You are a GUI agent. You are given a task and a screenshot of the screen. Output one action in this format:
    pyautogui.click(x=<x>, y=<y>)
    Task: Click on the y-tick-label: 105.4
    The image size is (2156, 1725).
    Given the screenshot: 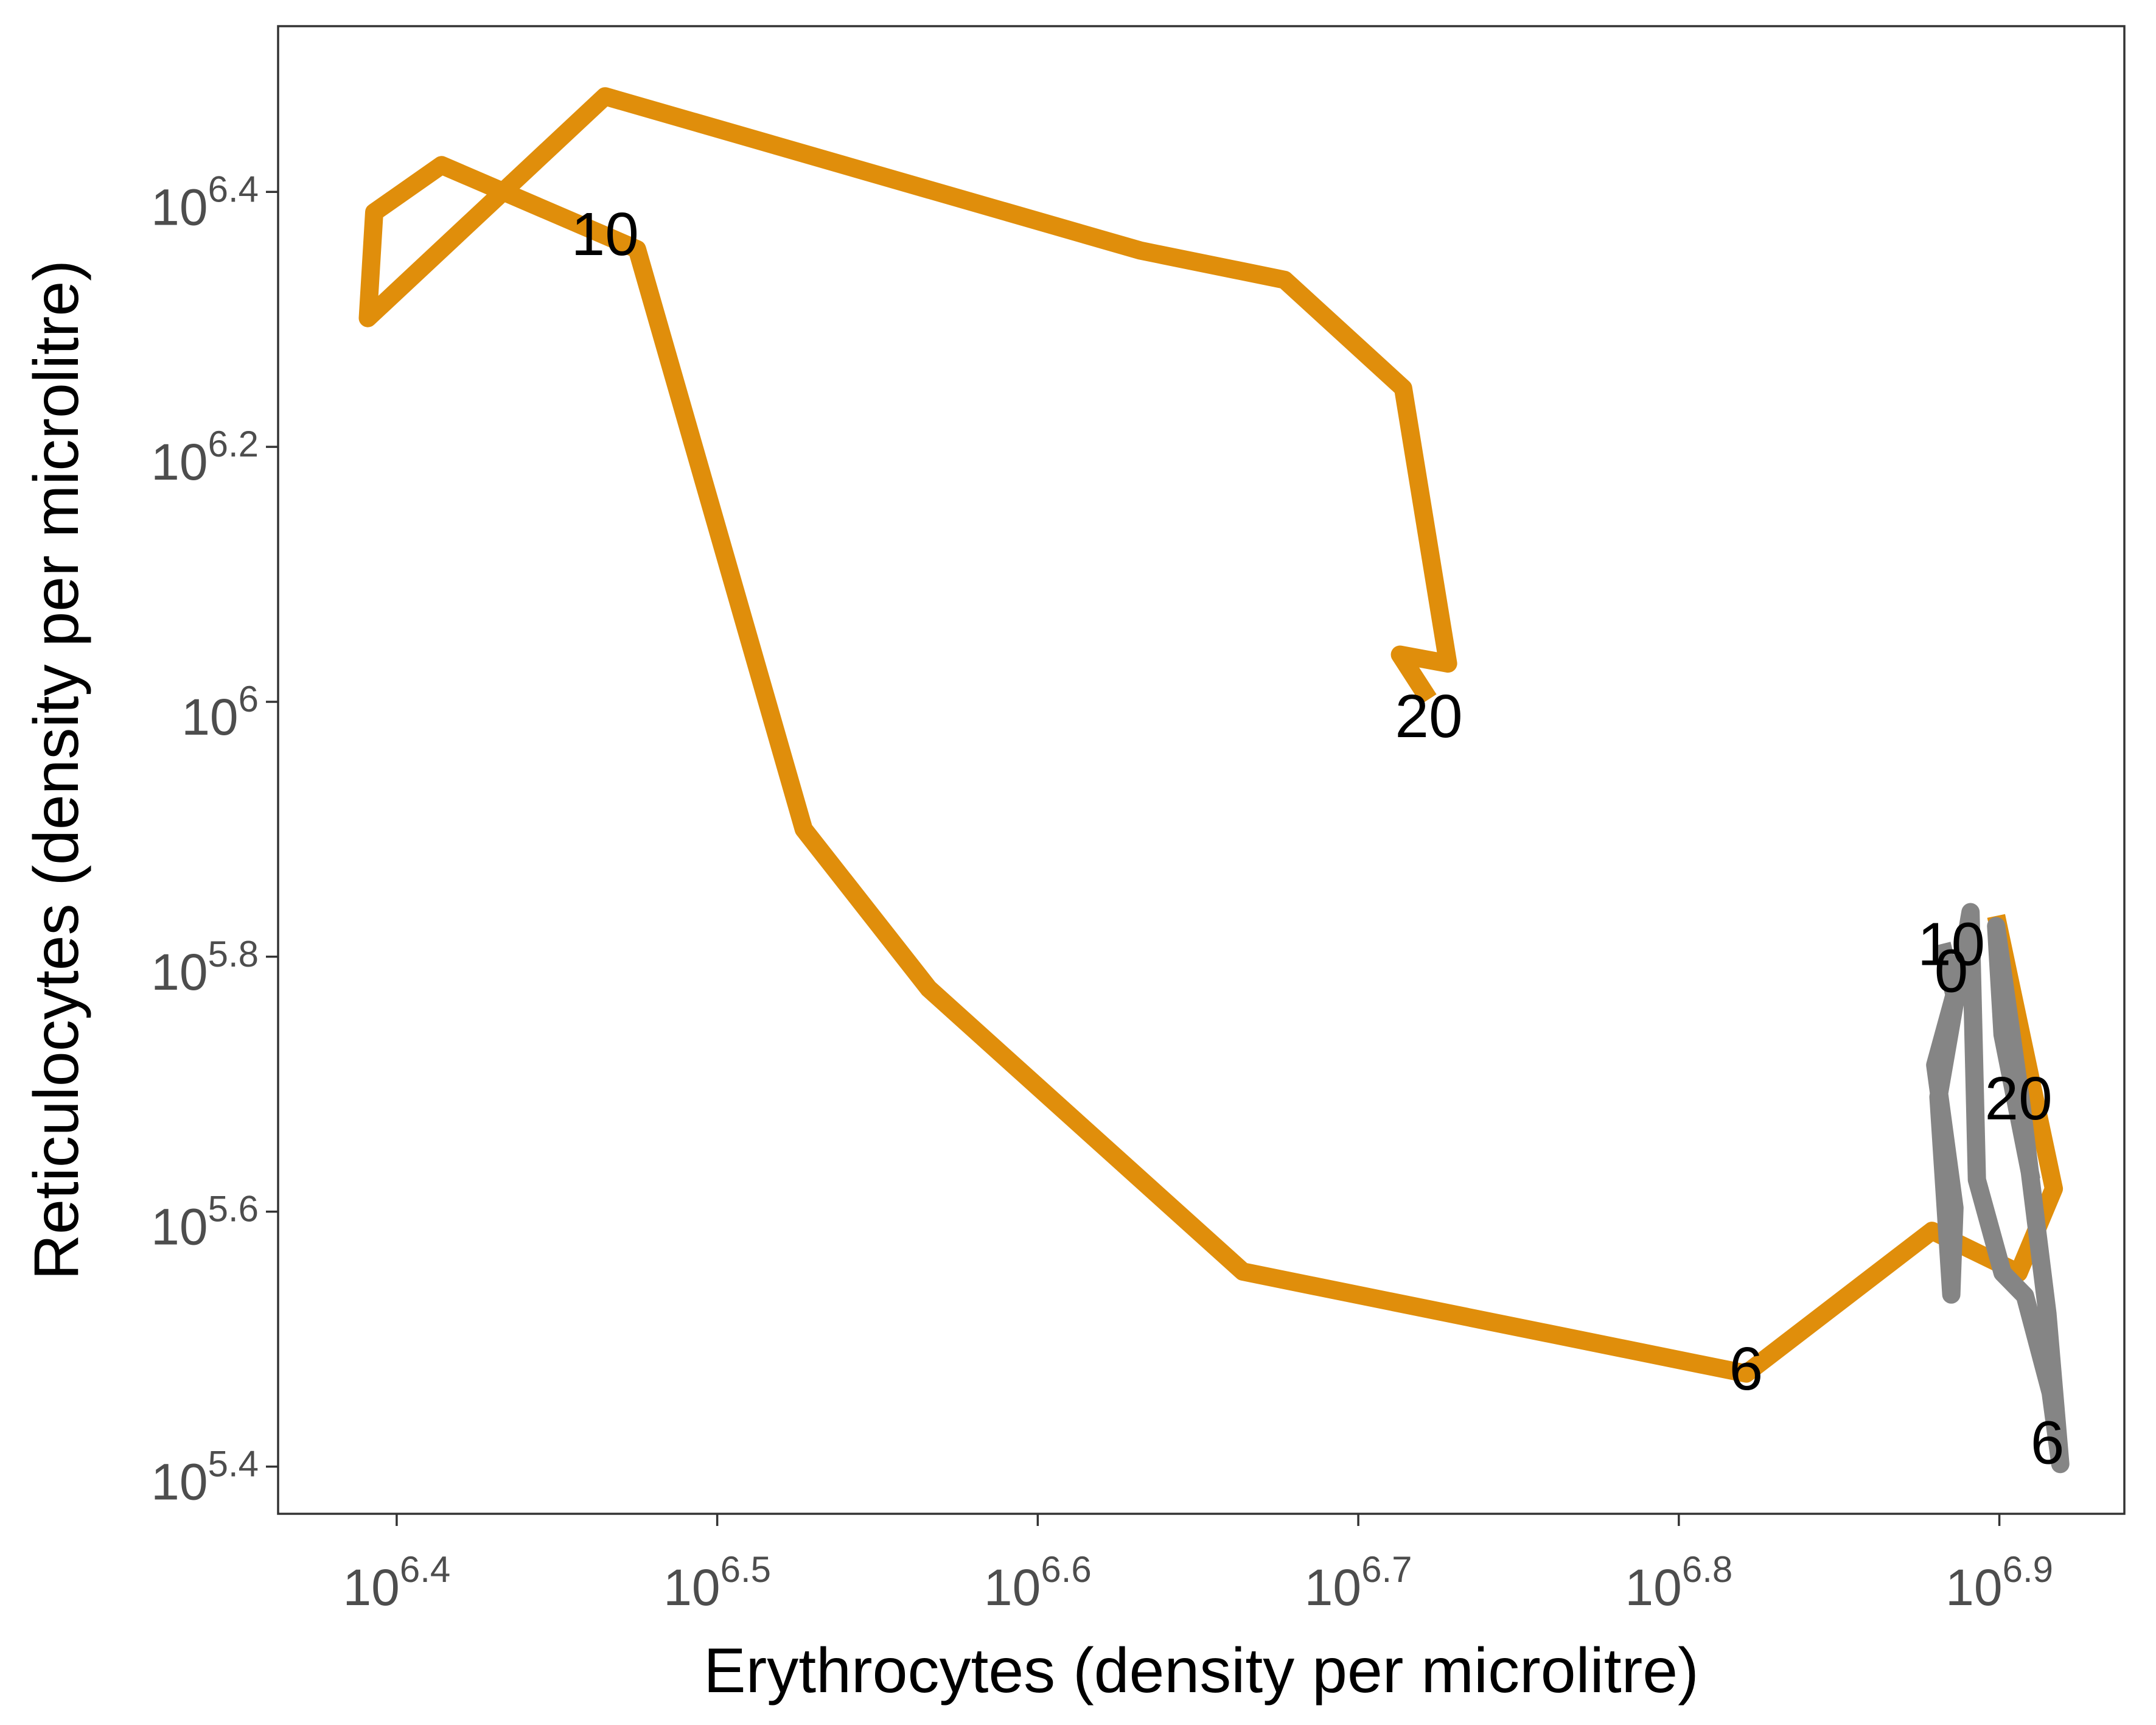 What is the action you would take?
    pyautogui.click(x=205, y=1477)
    